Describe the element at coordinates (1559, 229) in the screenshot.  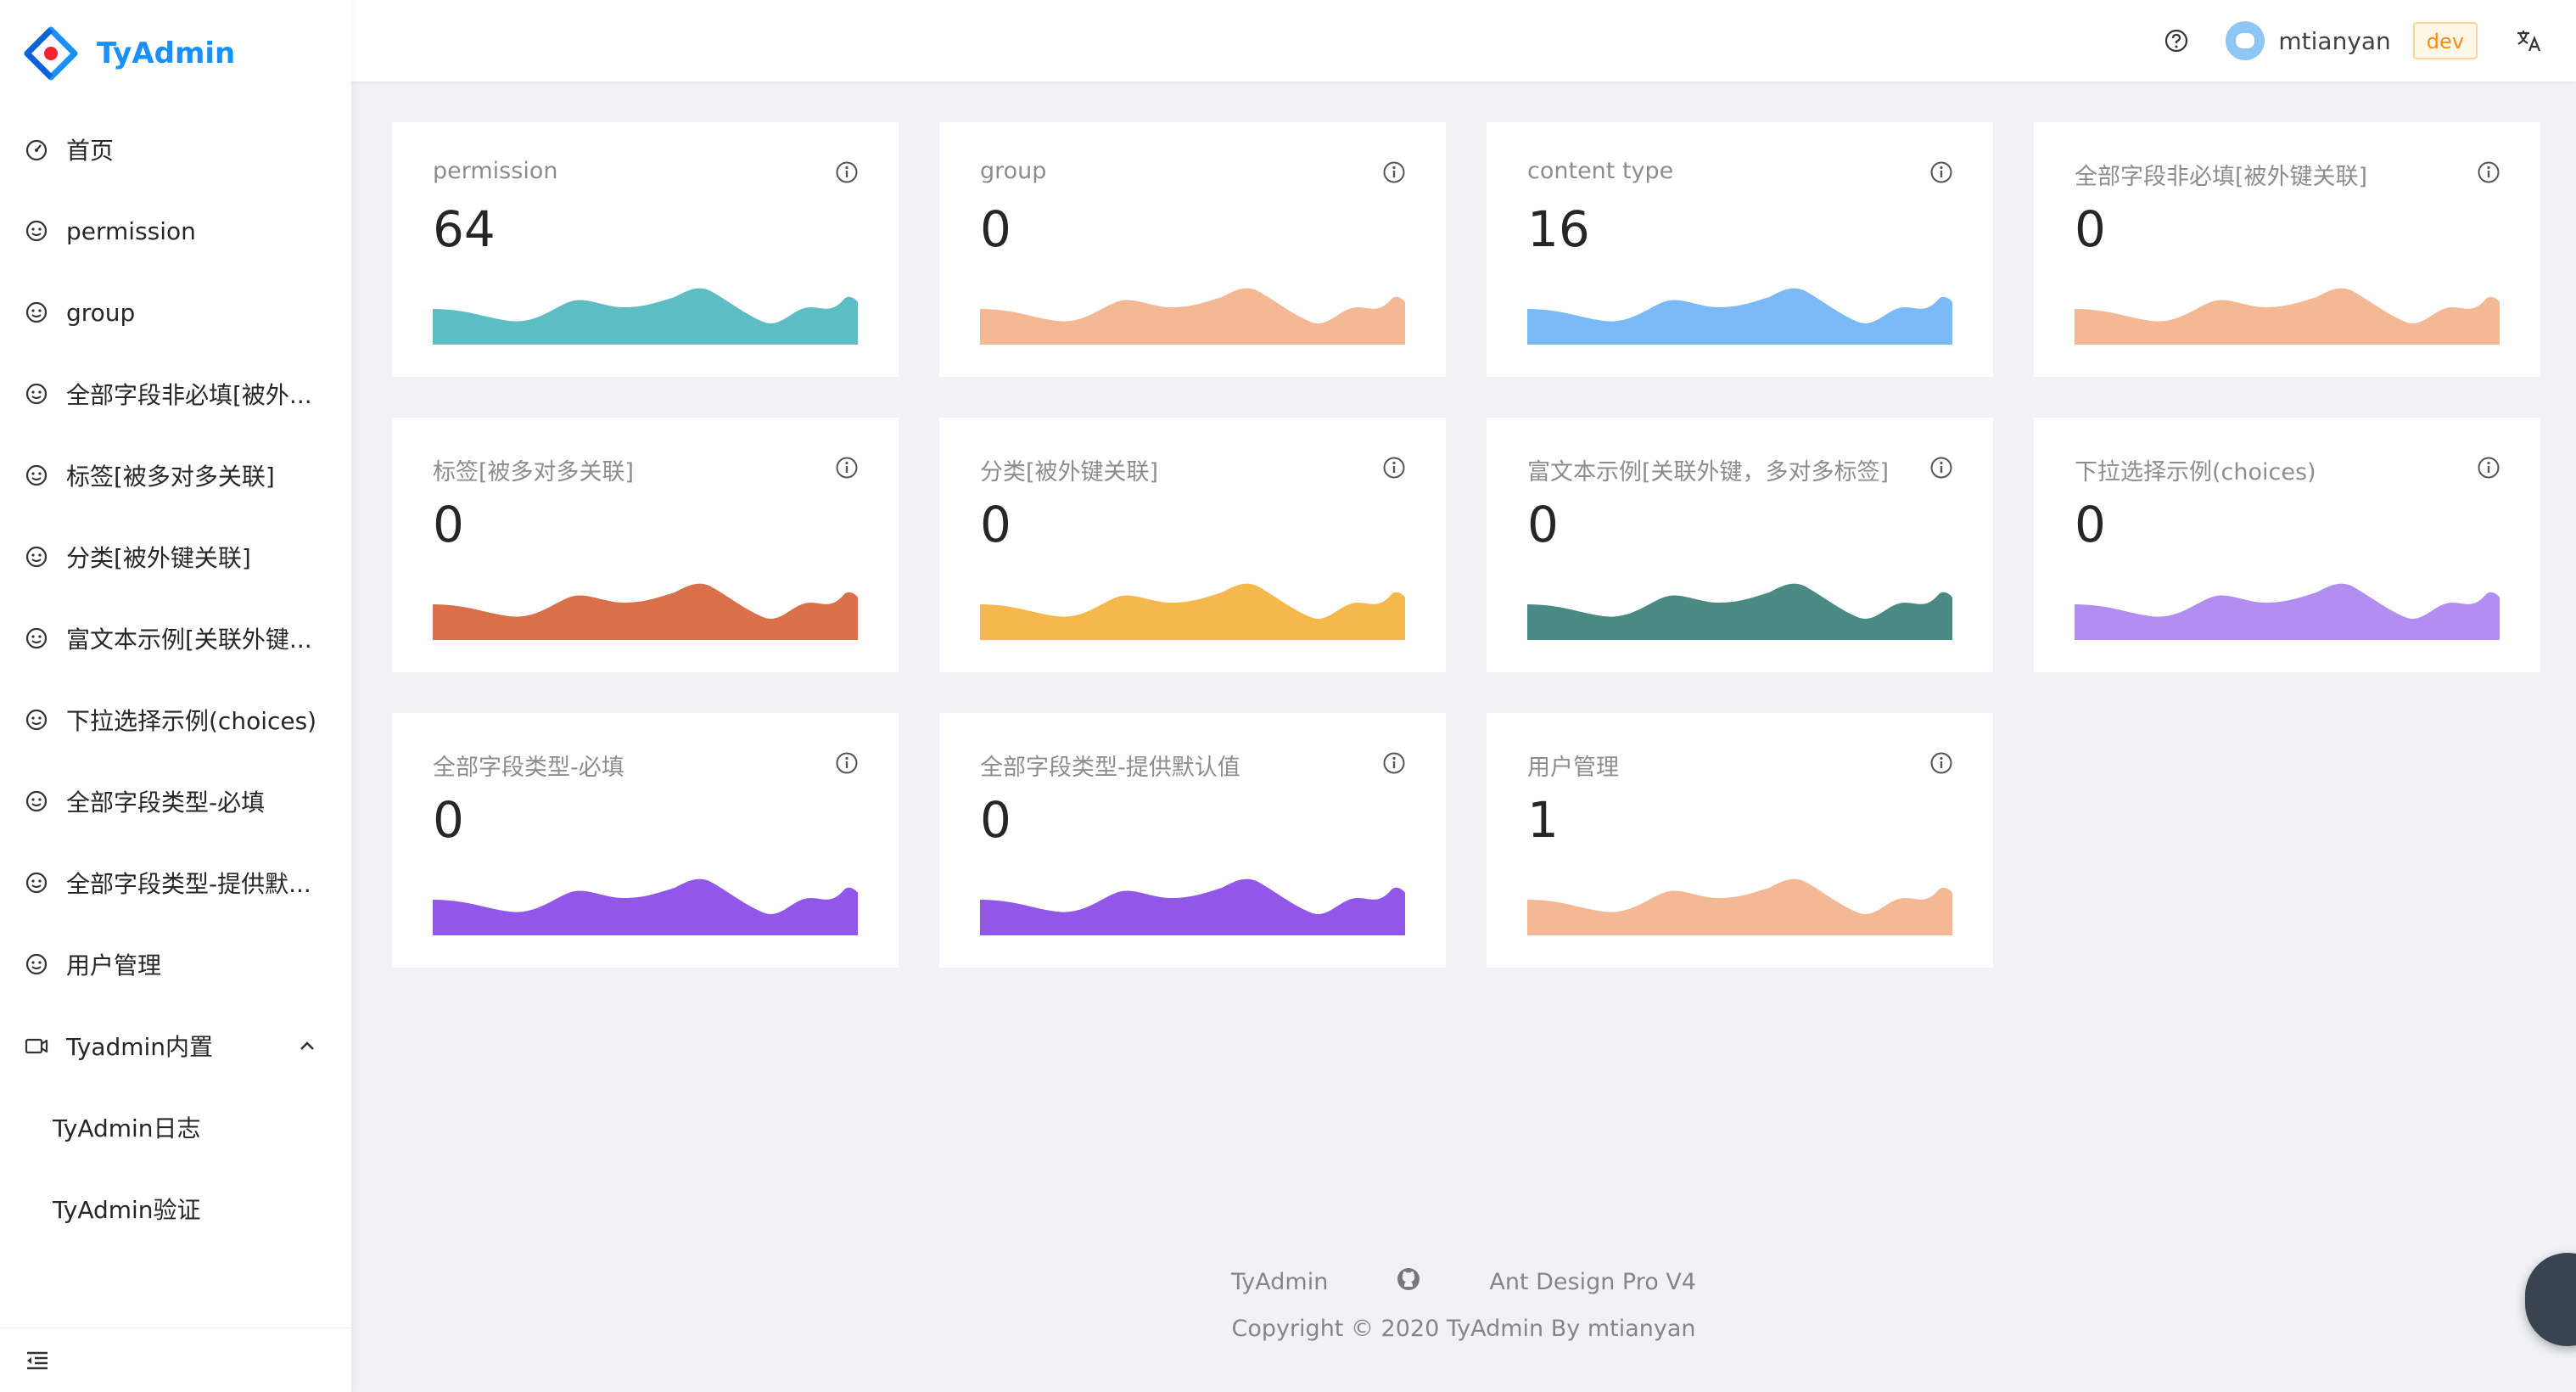
I see `card-value: 16` at that location.